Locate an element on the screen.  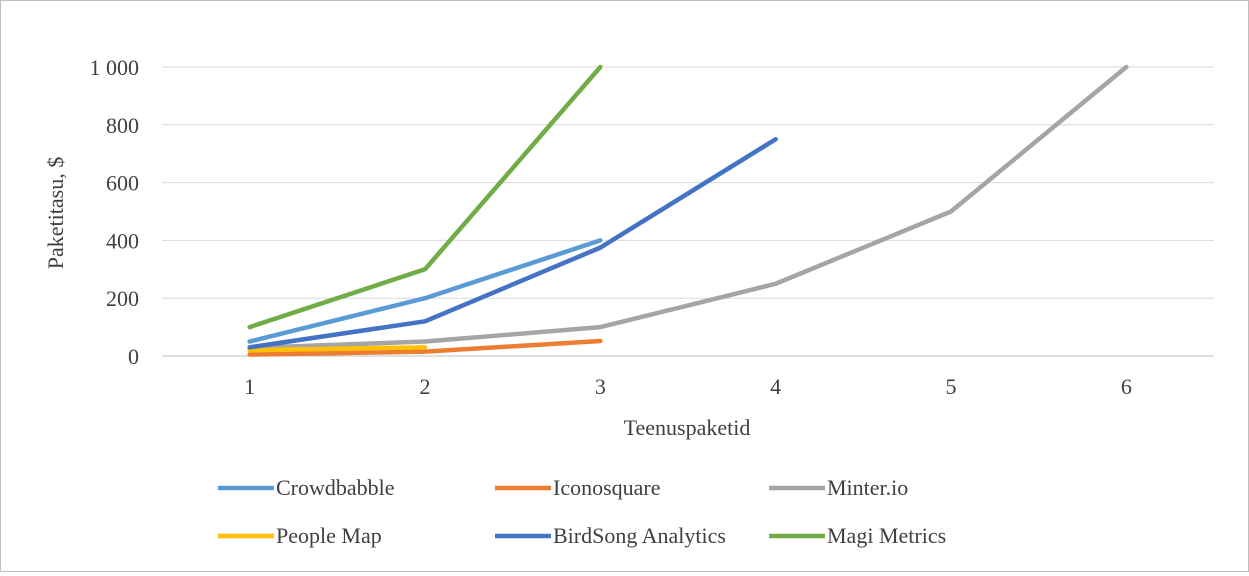
x-tick-label: 5 is located at coordinates (951, 386).